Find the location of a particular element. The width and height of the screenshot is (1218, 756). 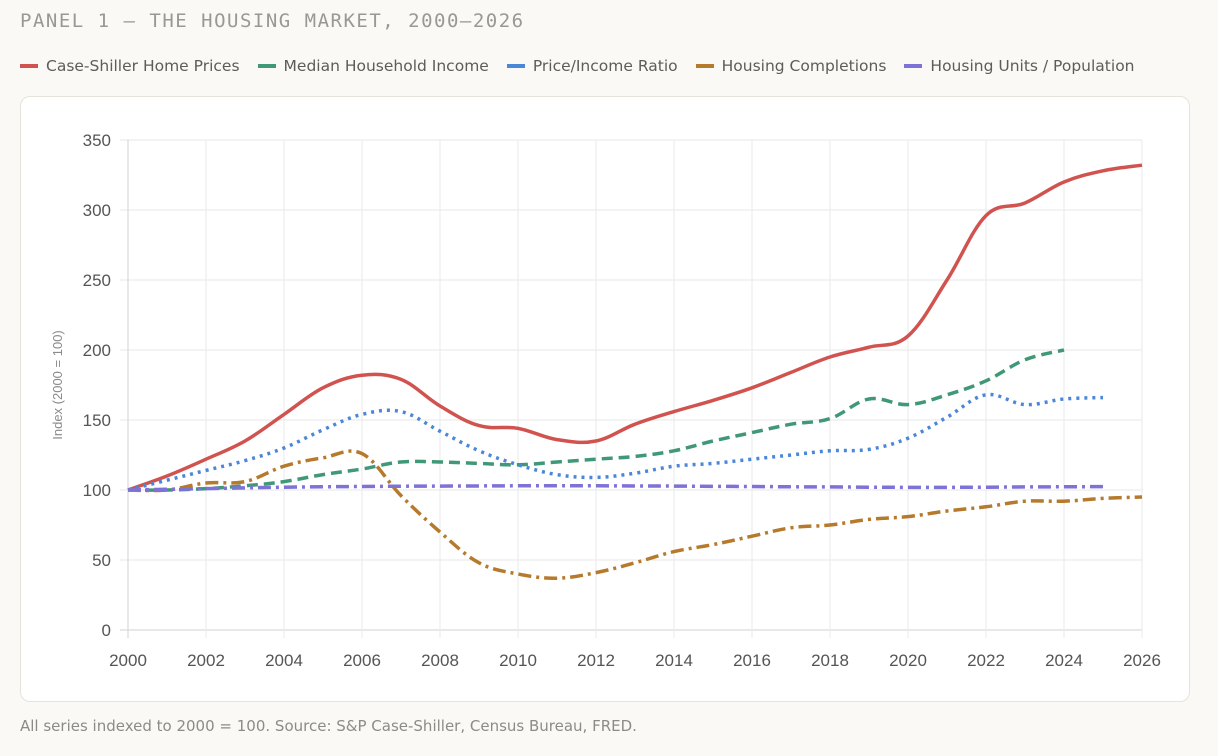

y-tick-label: 300 is located at coordinates (97, 210).